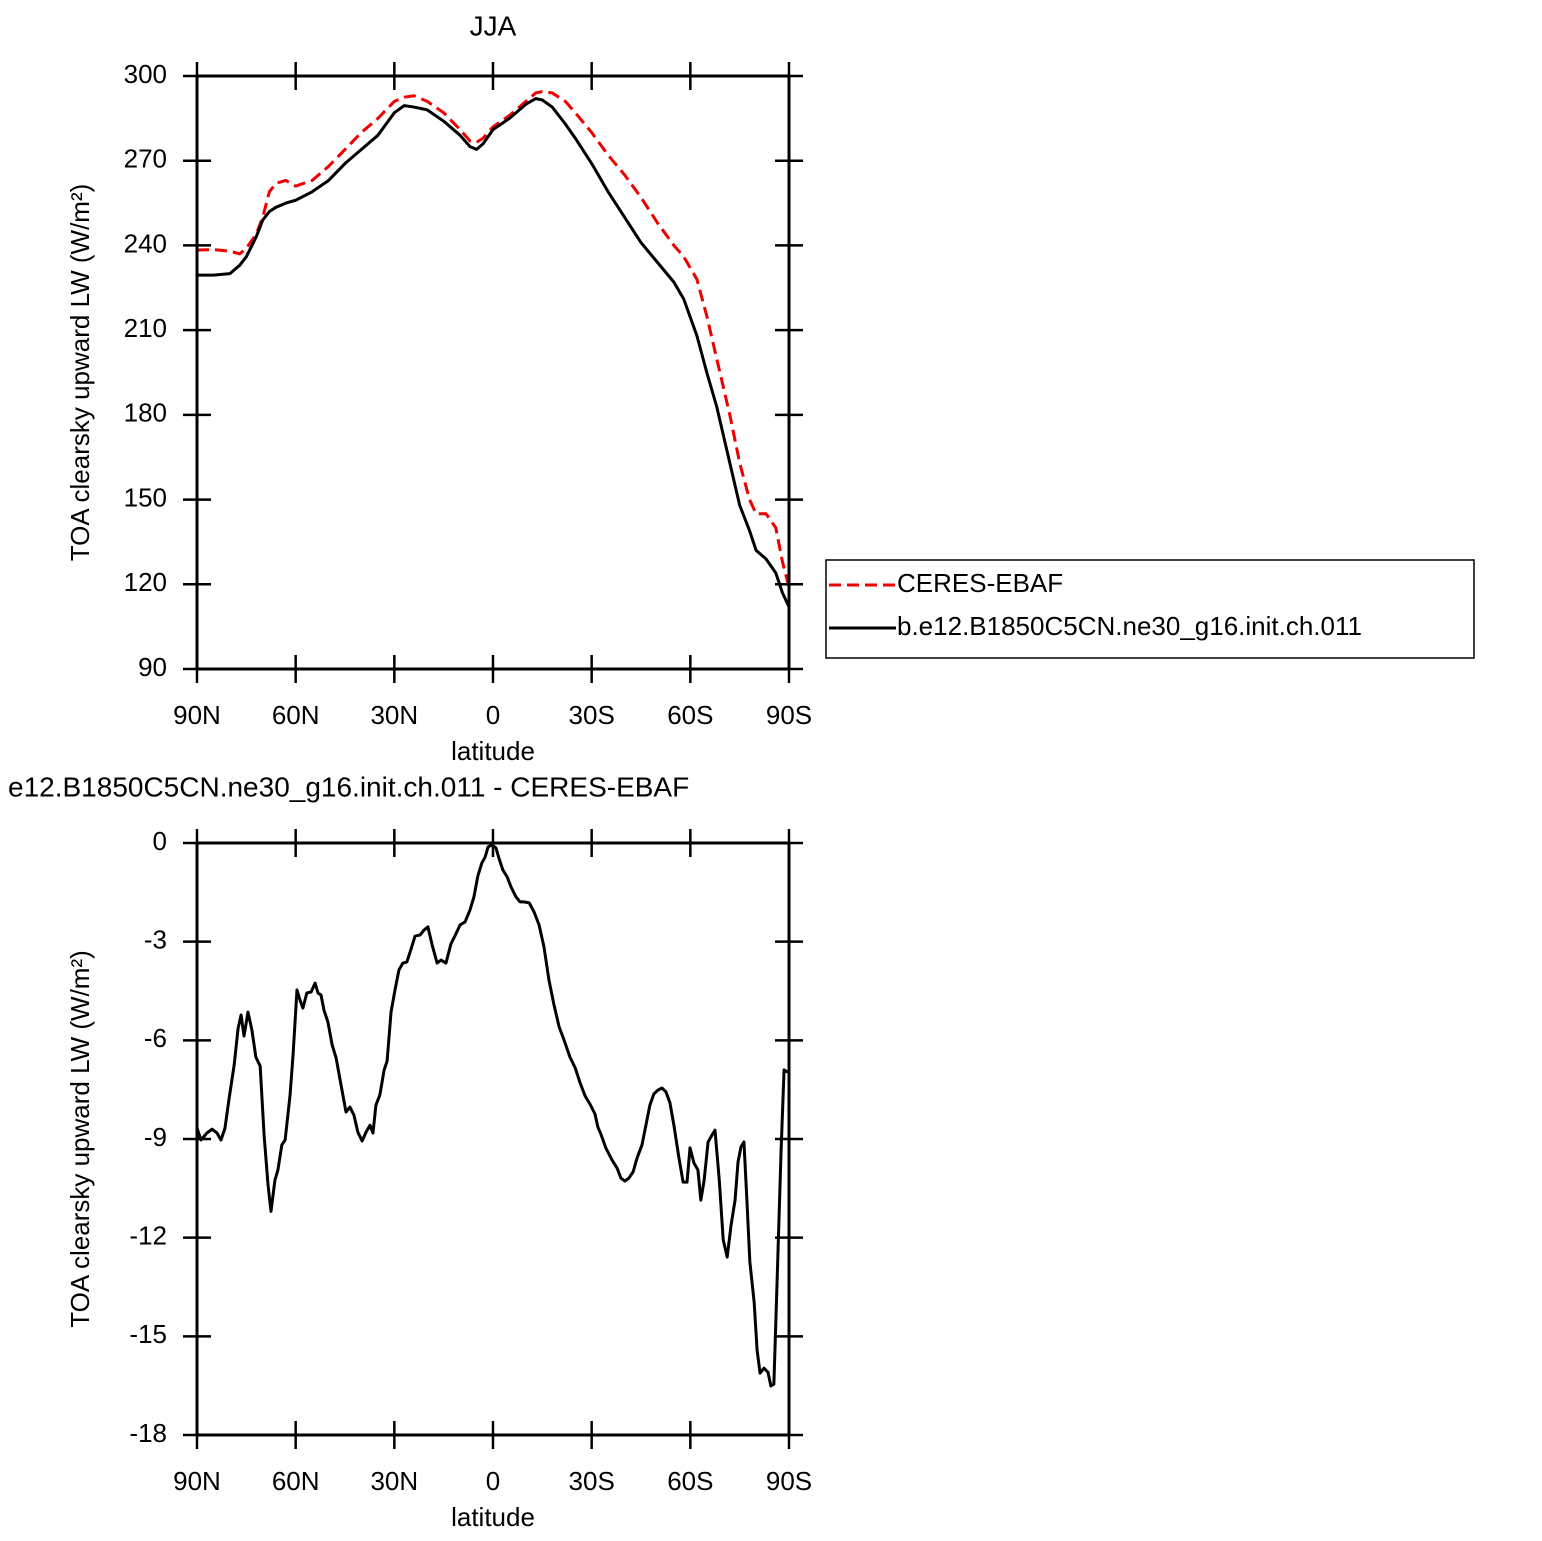 This screenshot has width=1542, height=1541. I want to click on y-tick-label: 90, so click(152, 667).